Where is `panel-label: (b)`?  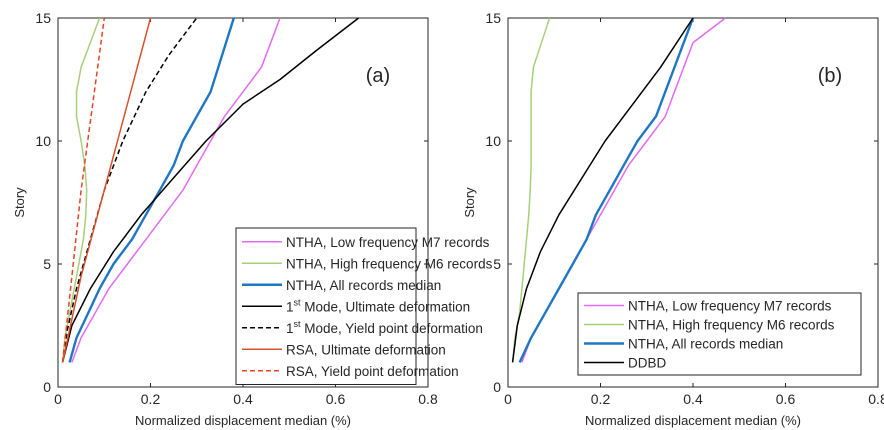
panel-label: (b) is located at coordinates (830, 76).